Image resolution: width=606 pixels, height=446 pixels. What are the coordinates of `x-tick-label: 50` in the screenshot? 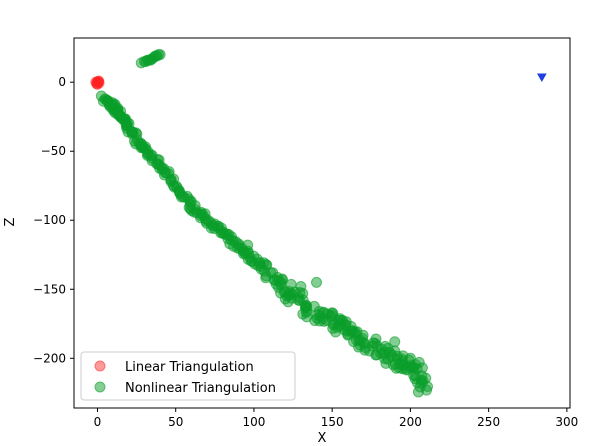 It's located at (175, 422).